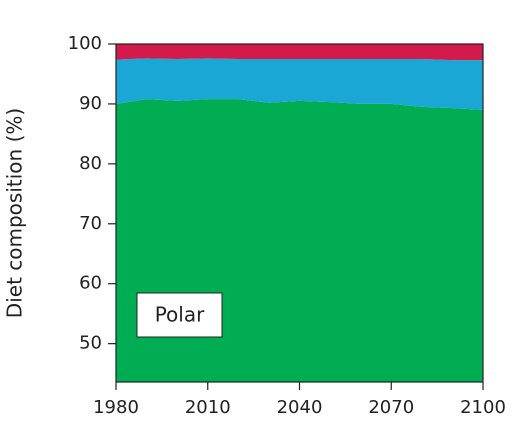  What do you see at coordinates (208, 407) in the screenshot?
I see `x-tick-label: 2010` at bounding box center [208, 407].